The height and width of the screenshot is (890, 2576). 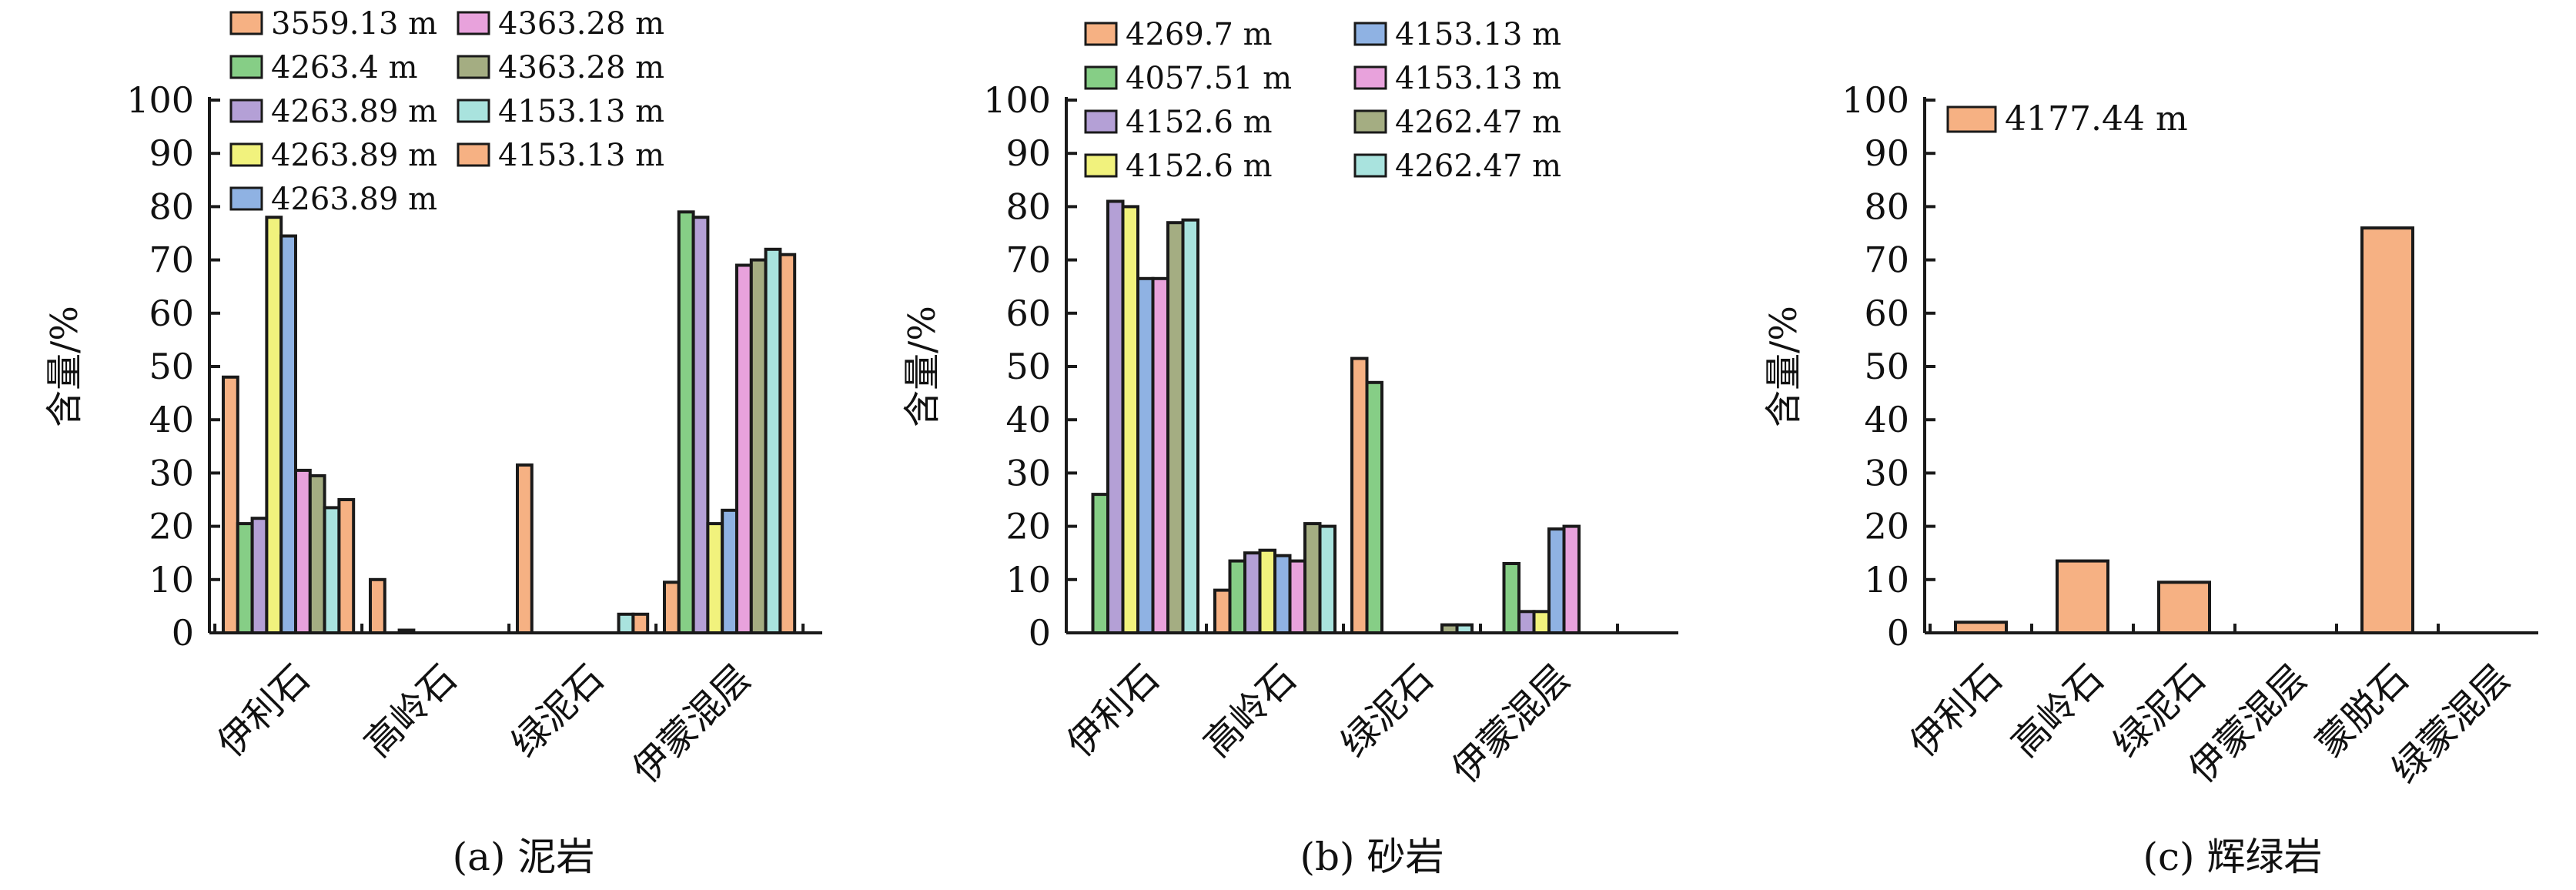 What do you see at coordinates (160, 100) in the screenshot?
I see `y-tick-label: 100` at bounding box center [160, 100].